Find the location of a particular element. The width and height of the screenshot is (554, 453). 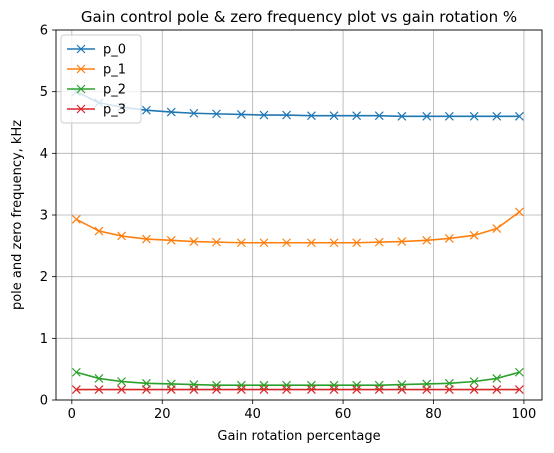

legend-item-p_2: p_2 is located at coordinates (96, 90).